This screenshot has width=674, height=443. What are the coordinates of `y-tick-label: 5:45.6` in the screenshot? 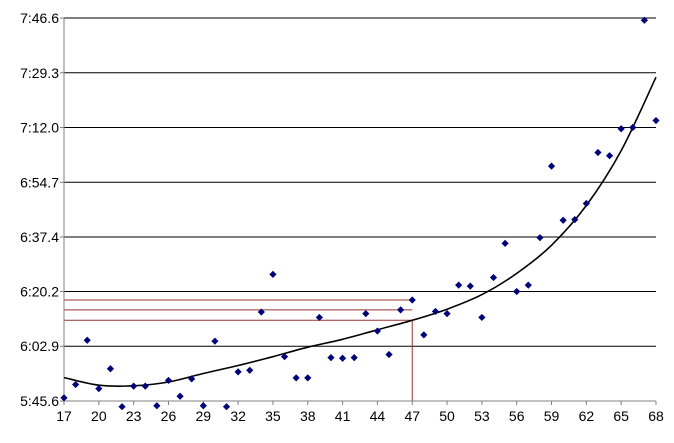 It's located at (39, 401).